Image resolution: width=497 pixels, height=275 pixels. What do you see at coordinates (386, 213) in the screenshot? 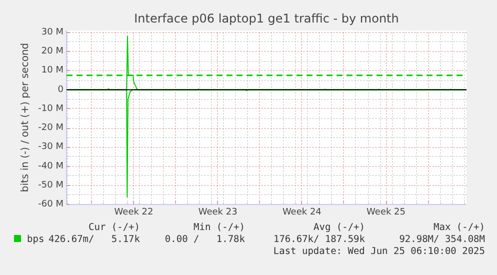
I see `x-tick-label: Week 25` at bounding box center [386, 213].